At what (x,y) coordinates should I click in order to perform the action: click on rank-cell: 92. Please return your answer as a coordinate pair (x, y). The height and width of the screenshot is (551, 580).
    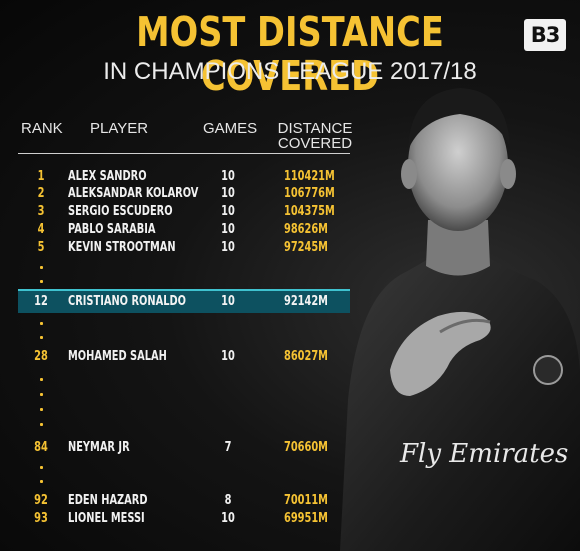
    Looking at the image, I should click on (41, 500).